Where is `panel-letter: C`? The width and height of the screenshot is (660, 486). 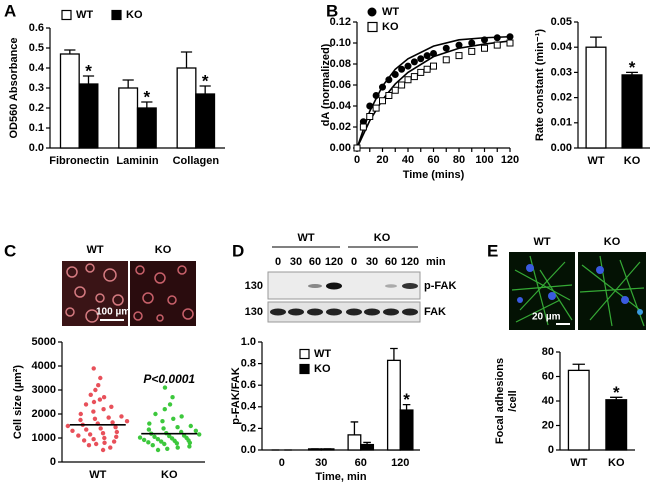 panel-letter: C is located at coordinates (10, 250).